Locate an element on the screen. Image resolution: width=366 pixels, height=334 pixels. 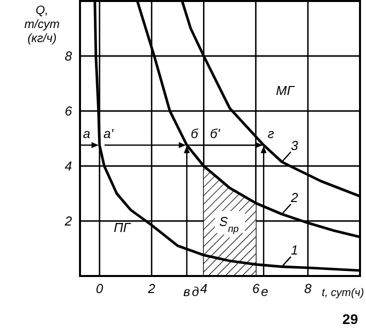
y-tick-label: 2 is located at coordinates (68, 221).